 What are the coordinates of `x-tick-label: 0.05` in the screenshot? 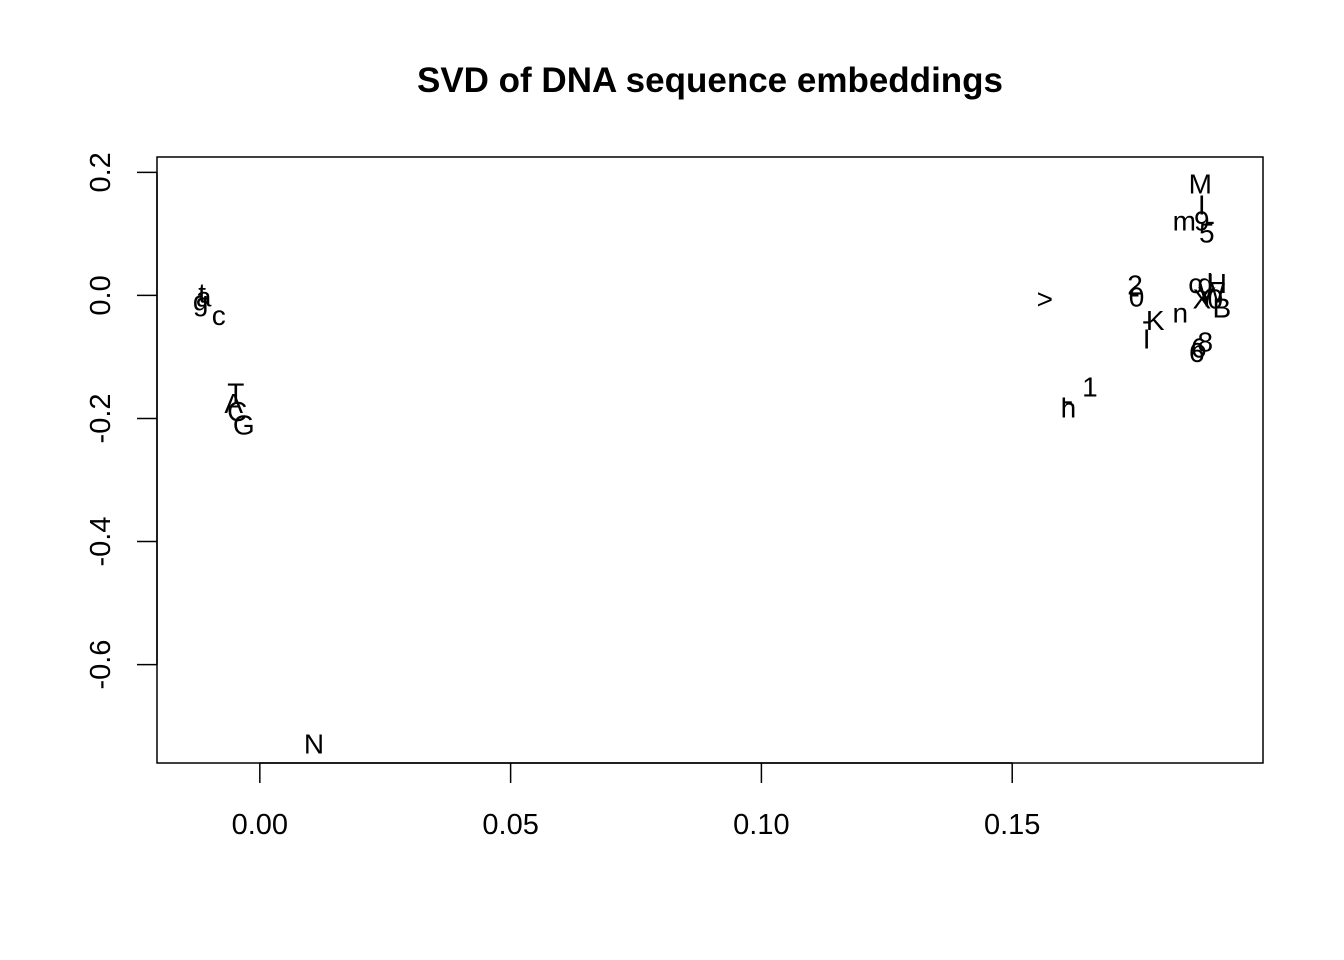 It's located at (510, 825).